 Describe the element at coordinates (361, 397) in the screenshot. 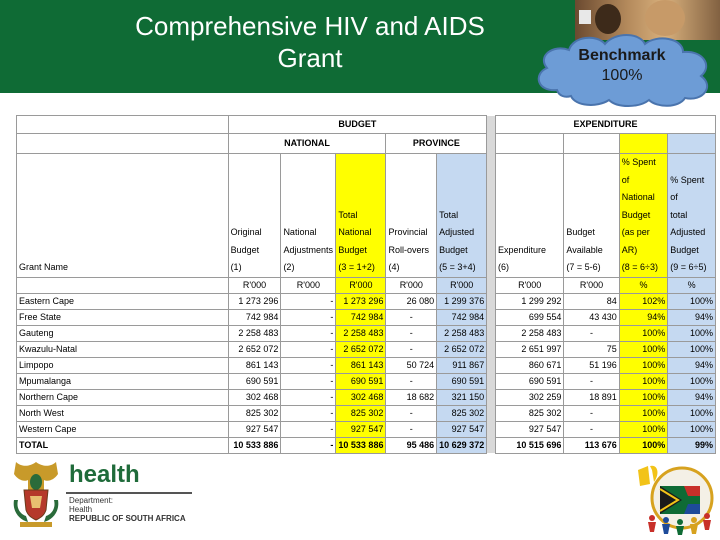

I see `value-cell: 302 468` at that location.